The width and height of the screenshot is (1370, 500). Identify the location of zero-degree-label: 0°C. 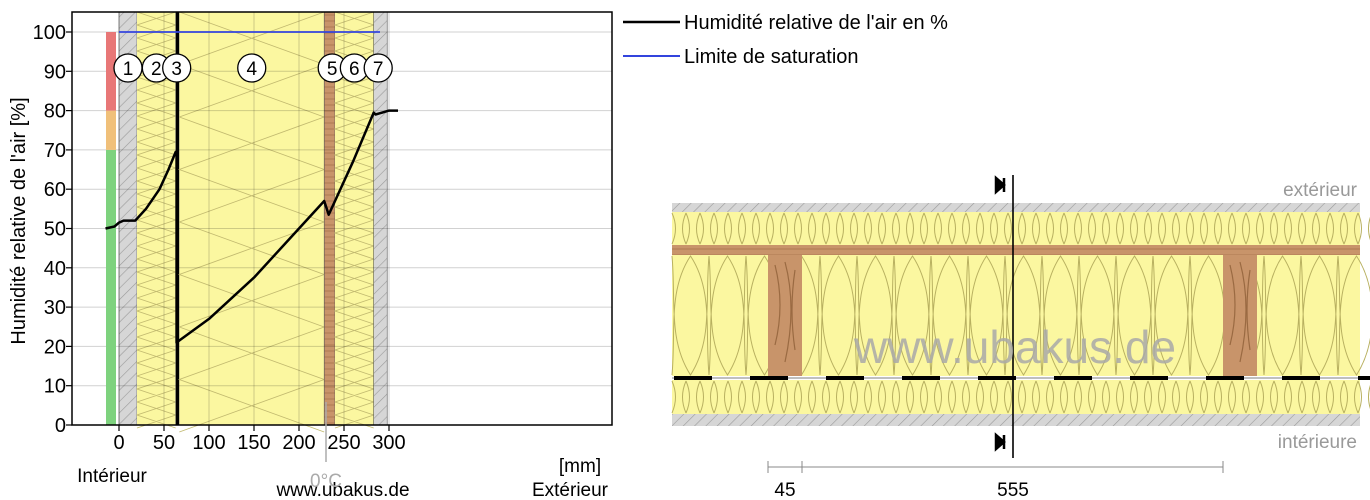
(326, 481).